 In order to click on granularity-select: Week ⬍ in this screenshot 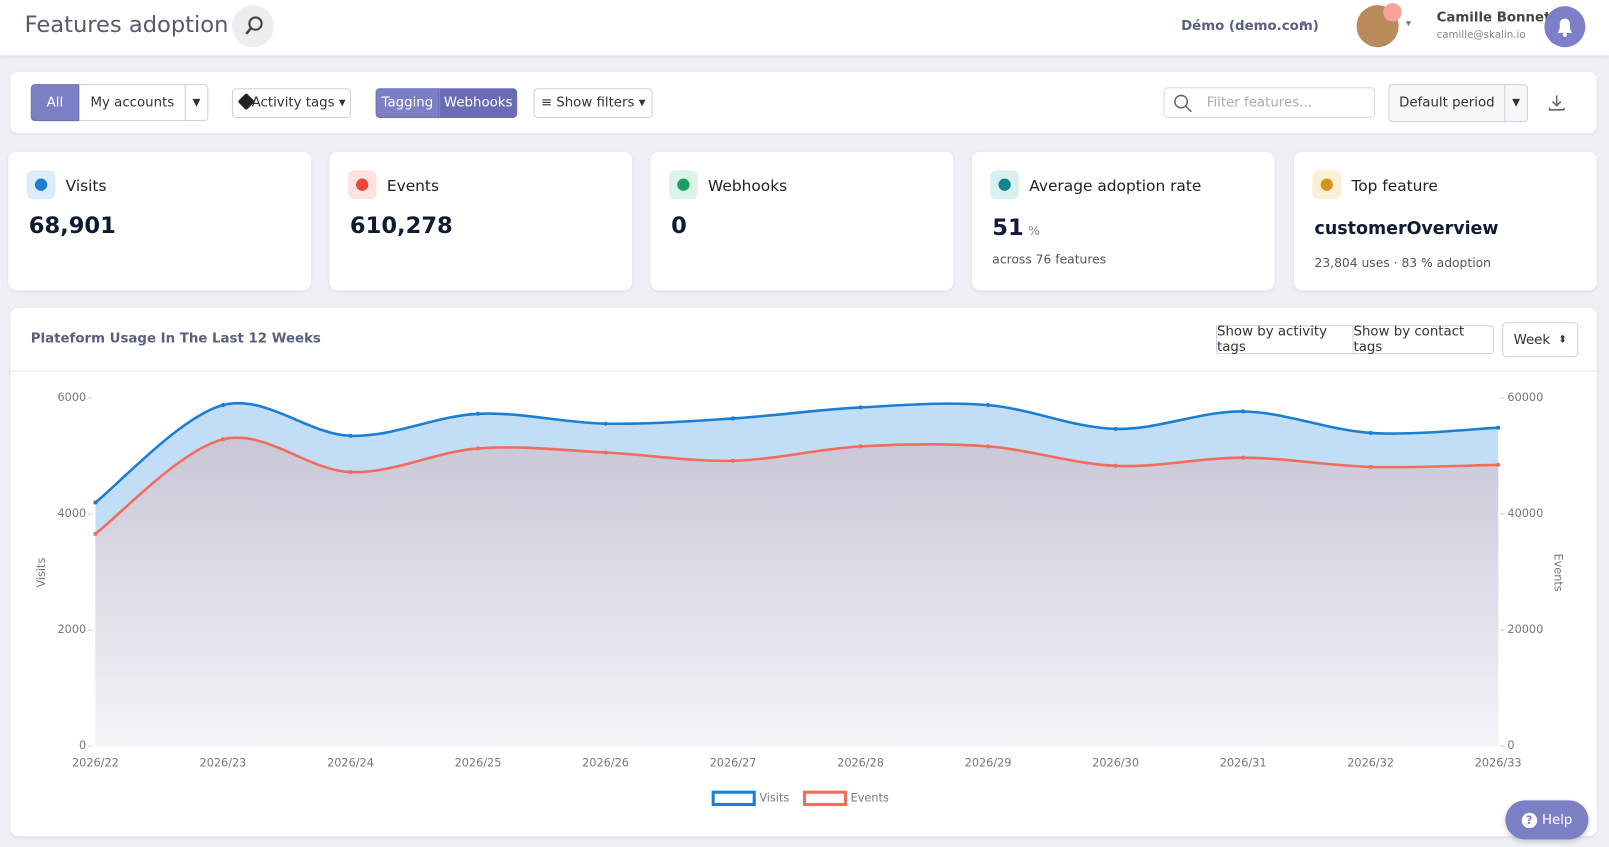, I will do `click(1540, 340)`.